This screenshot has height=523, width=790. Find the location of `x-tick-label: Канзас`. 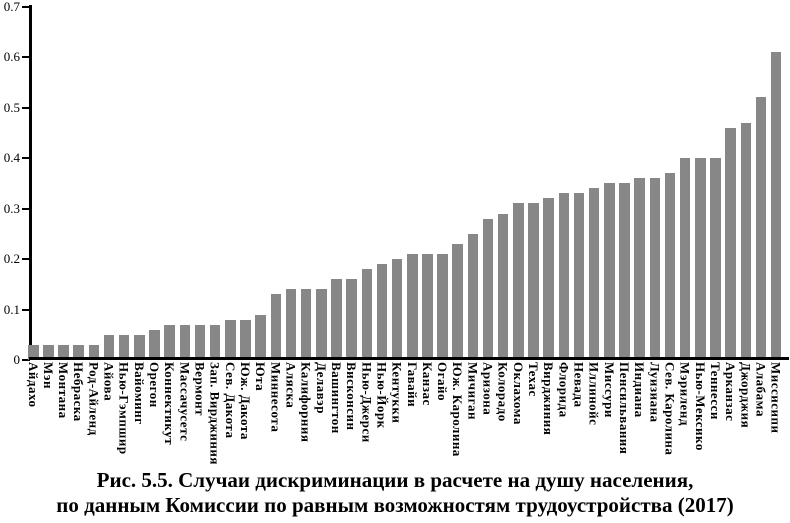

x-tick-label: Канзас is located at coordinates (427, 384).